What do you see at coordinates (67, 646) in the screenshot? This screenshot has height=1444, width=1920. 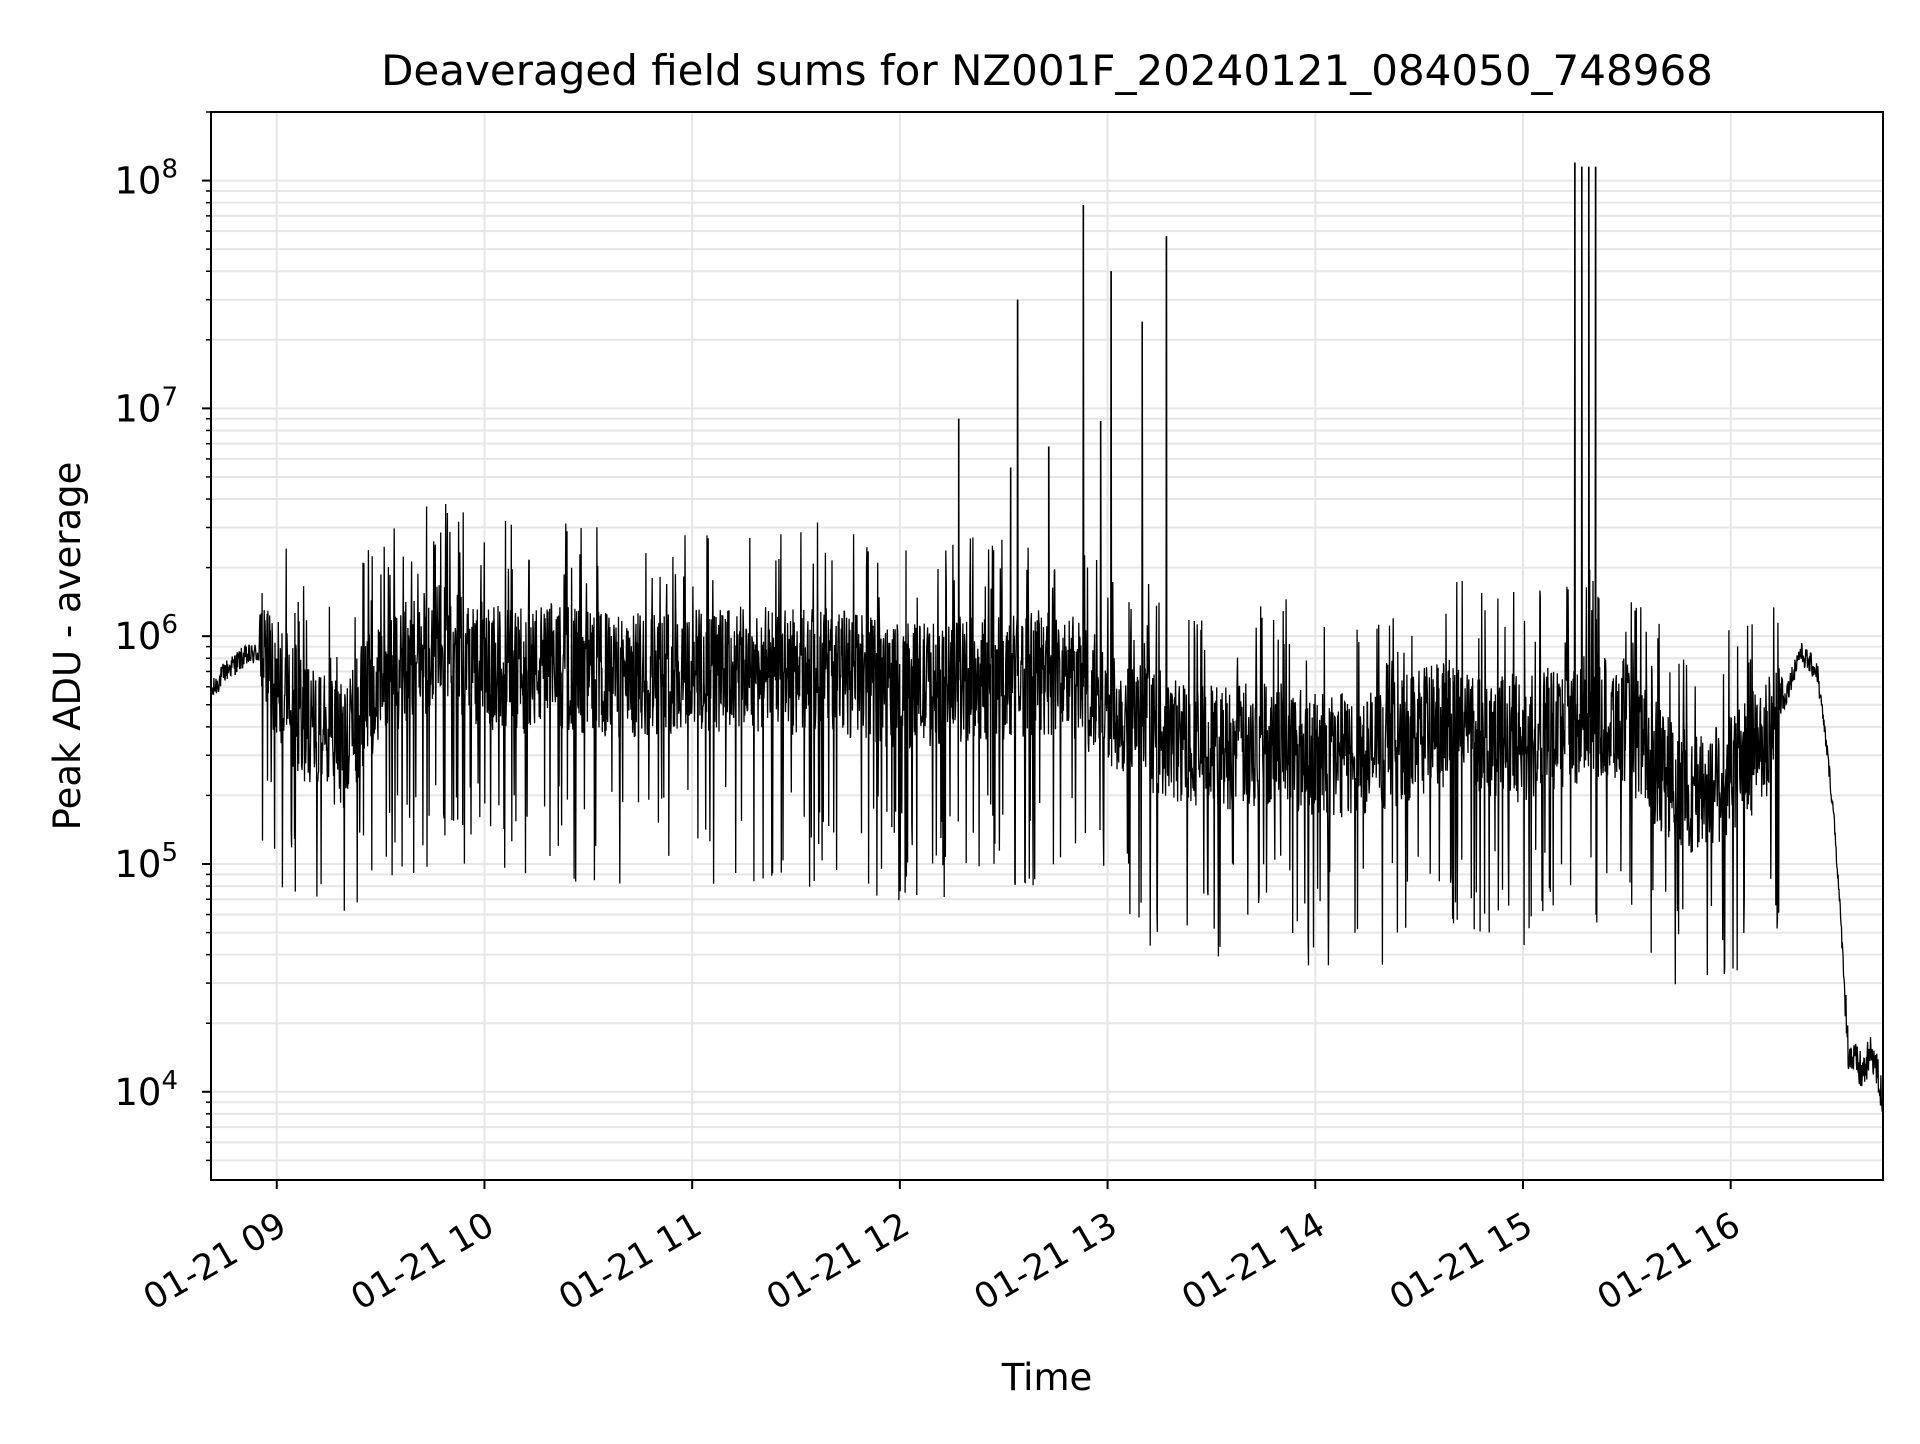 I see `y-axis-label: Peak ADU - average` at bounding box center [67, 646].